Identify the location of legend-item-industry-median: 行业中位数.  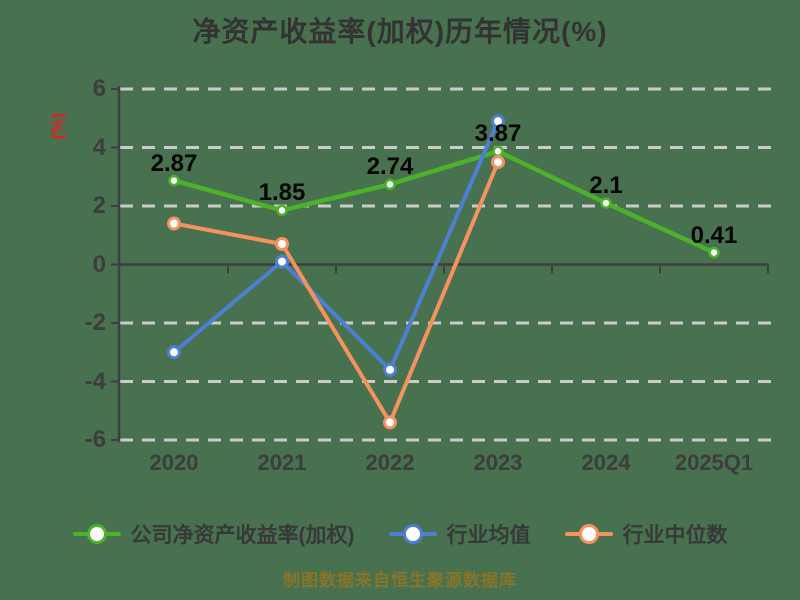
(646, 534).